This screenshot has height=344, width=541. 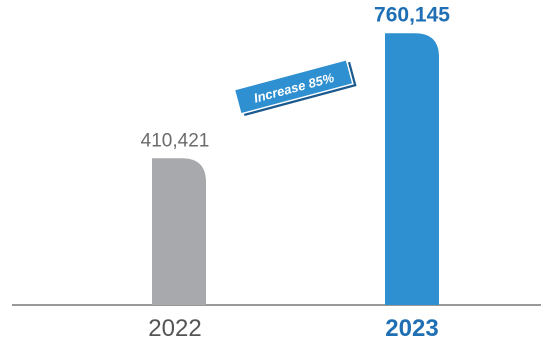 What do you see at coordinates (411, 328) in the screenshot?
I see `category-label-2023: 2023` at bounding box center [411, 328].